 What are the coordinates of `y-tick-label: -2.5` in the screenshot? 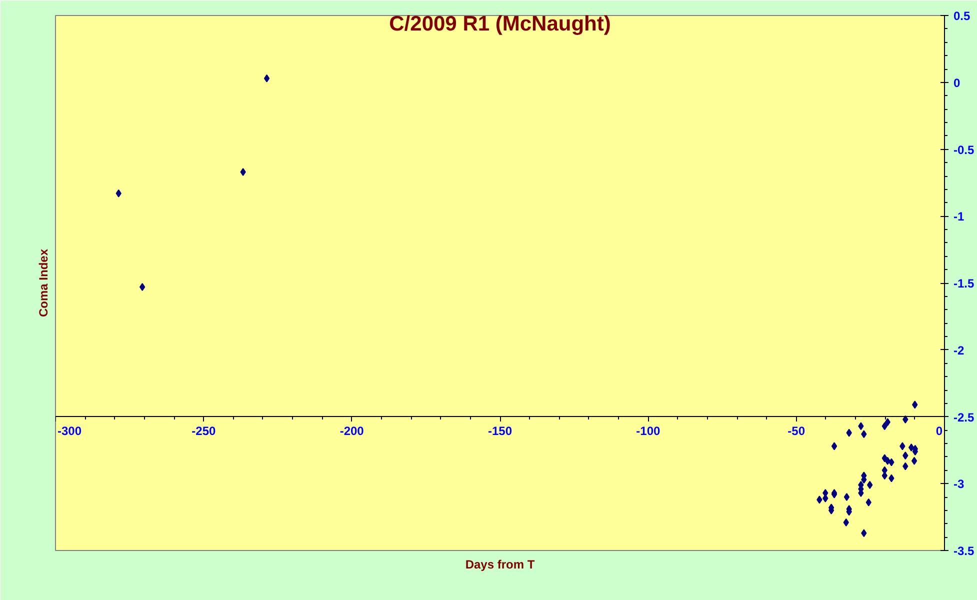 It's located at (964, 417).